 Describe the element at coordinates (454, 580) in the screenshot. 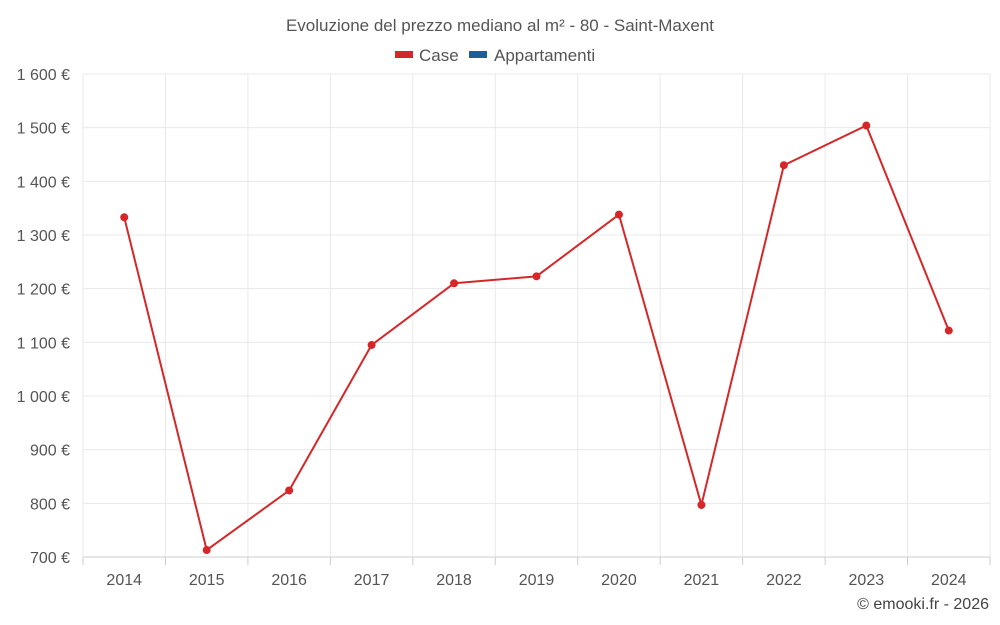

I see `x-tick-label: 2018` at that location.